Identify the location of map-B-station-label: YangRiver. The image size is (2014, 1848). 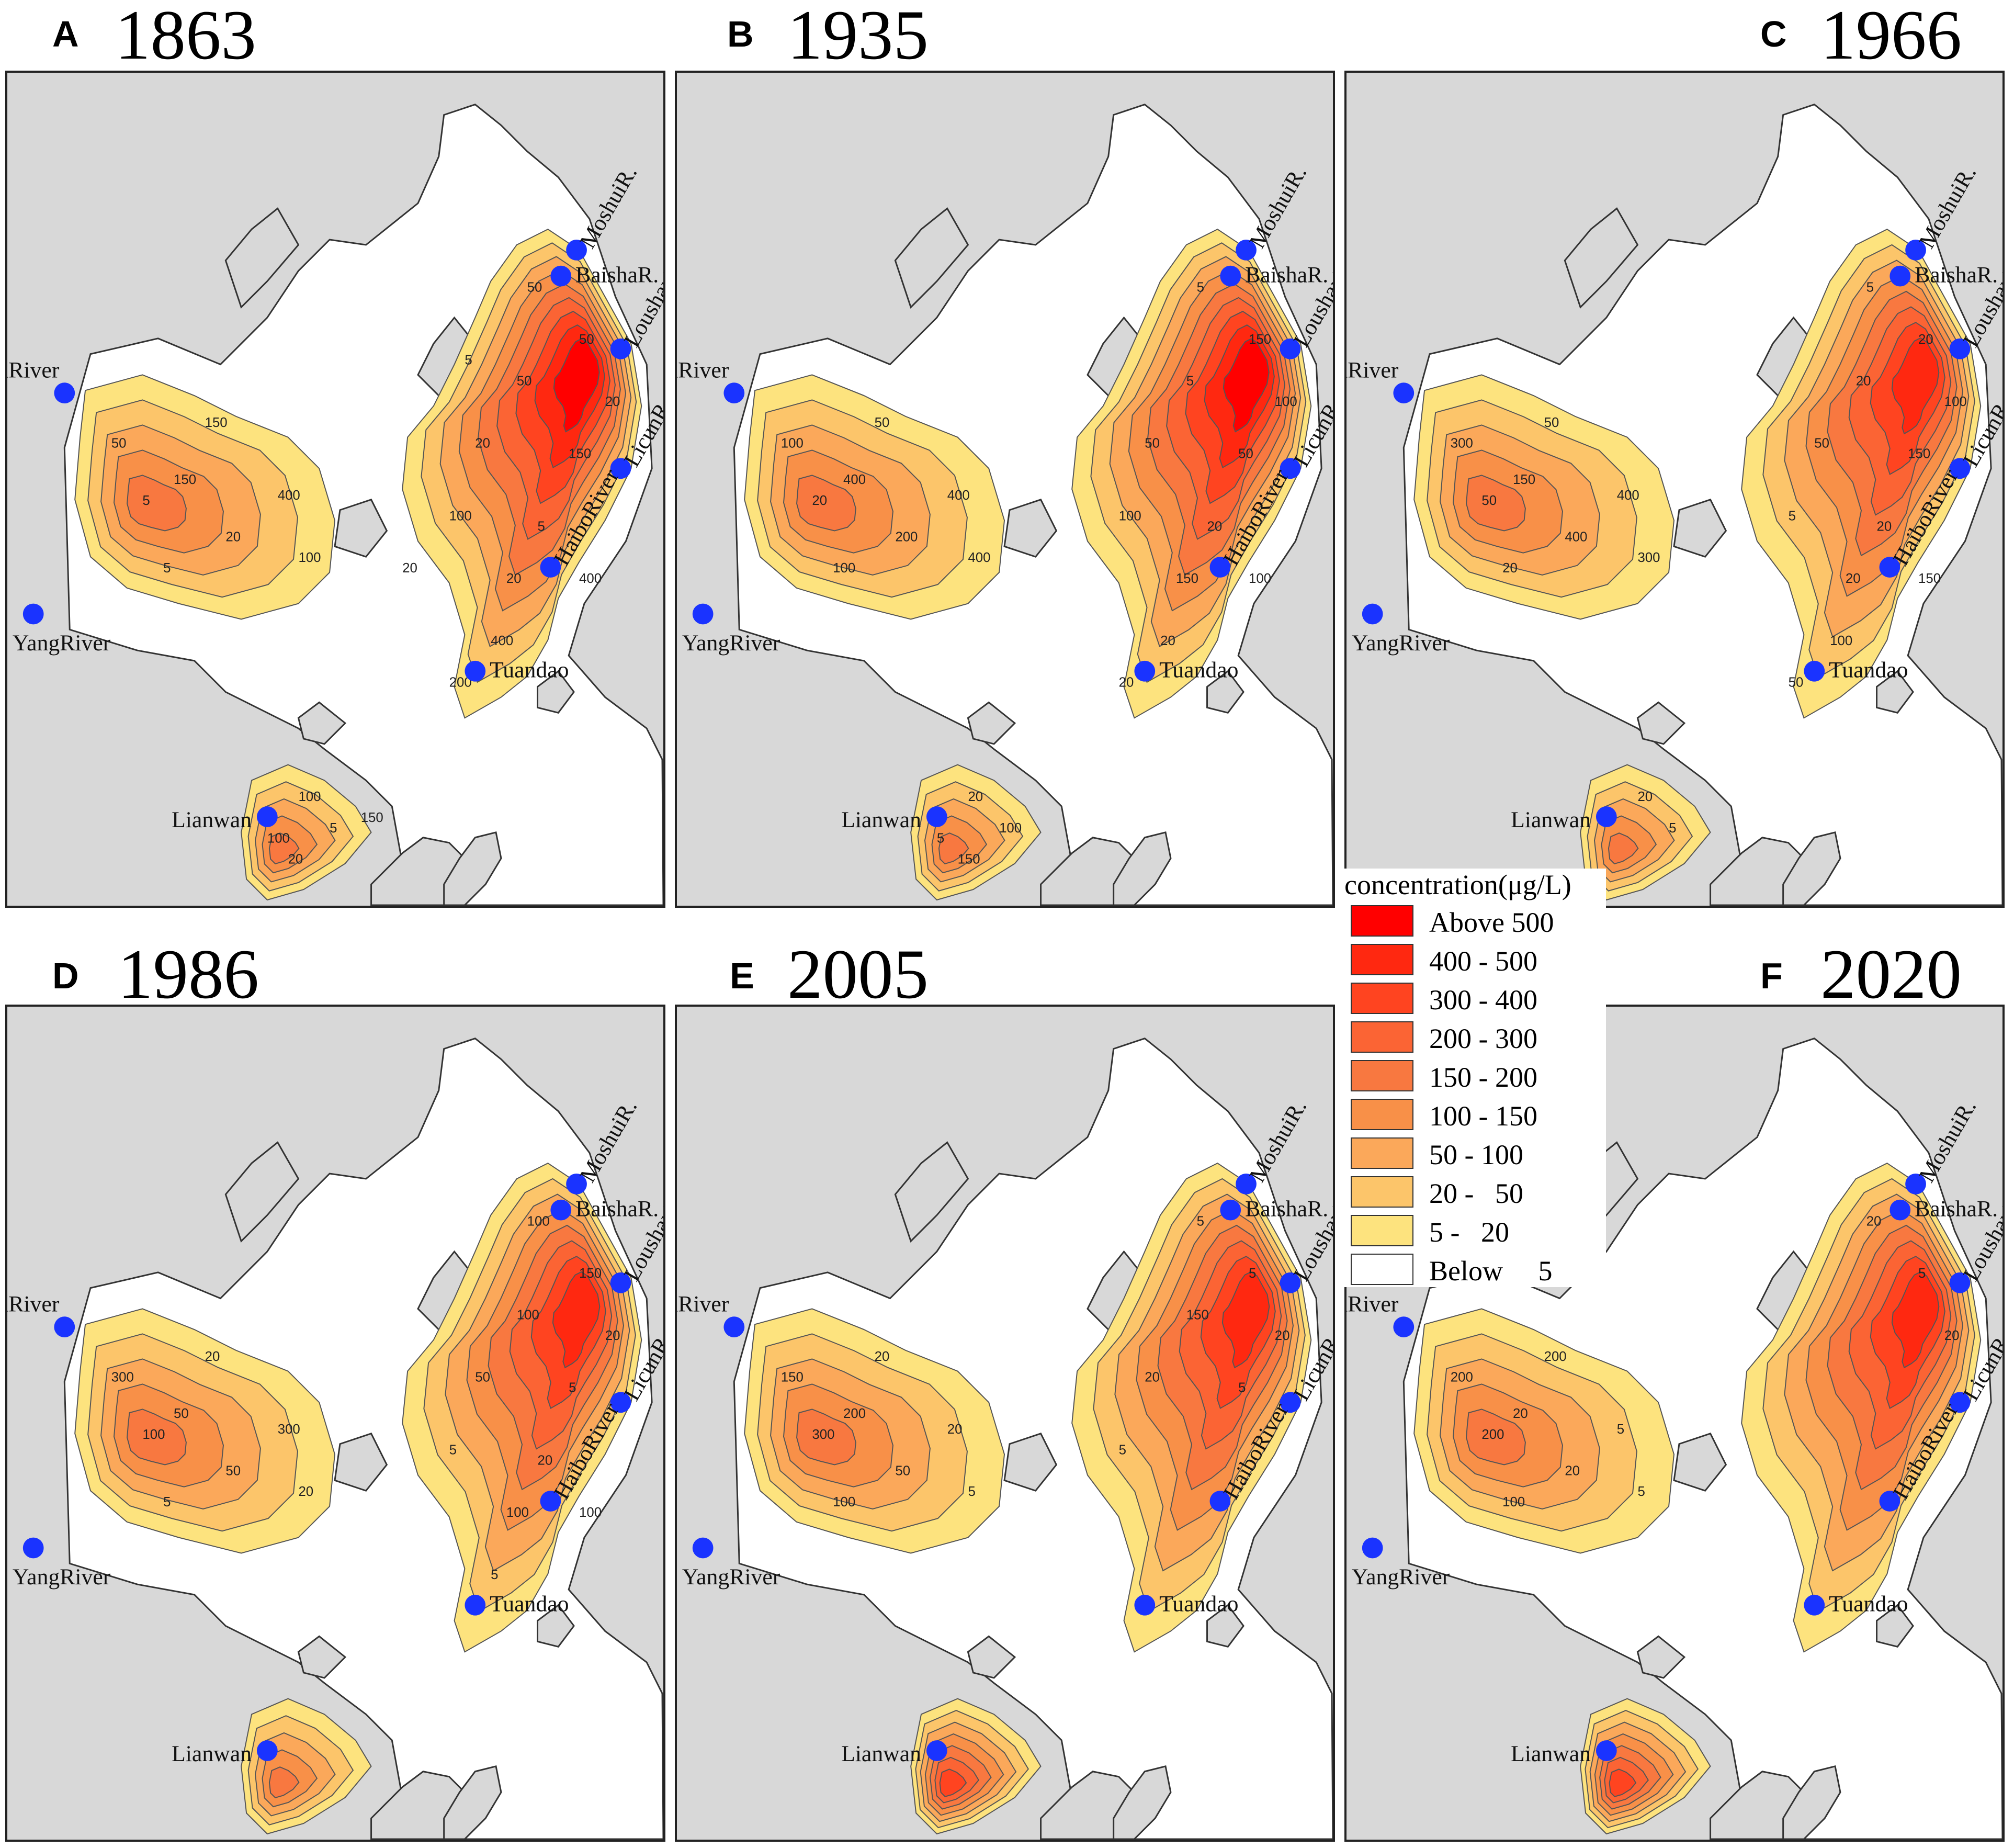
(731, 643).